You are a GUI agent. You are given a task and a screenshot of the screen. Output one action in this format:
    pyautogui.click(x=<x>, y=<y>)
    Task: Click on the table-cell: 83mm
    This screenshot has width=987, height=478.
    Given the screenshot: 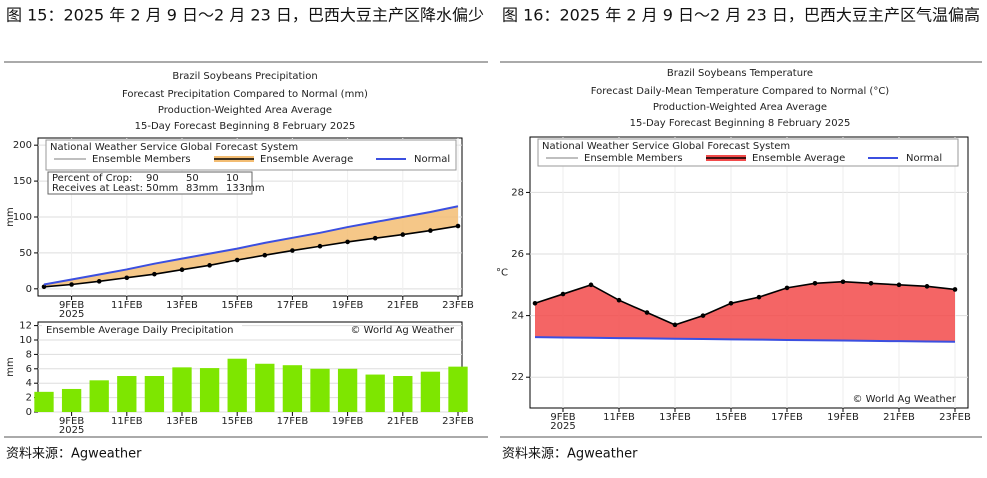 What is the action you would take?
    pyautogui.click(x=202, y=188)
    